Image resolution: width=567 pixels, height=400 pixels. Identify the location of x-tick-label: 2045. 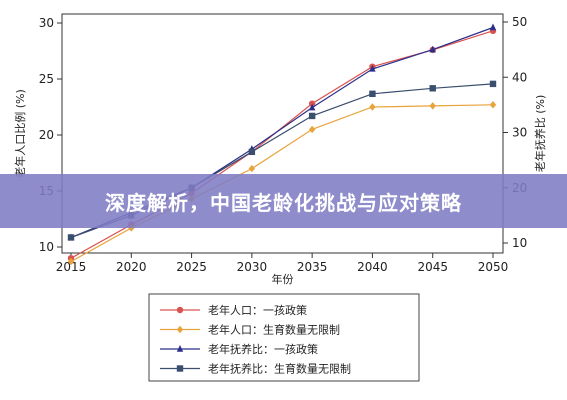
(432, 267).